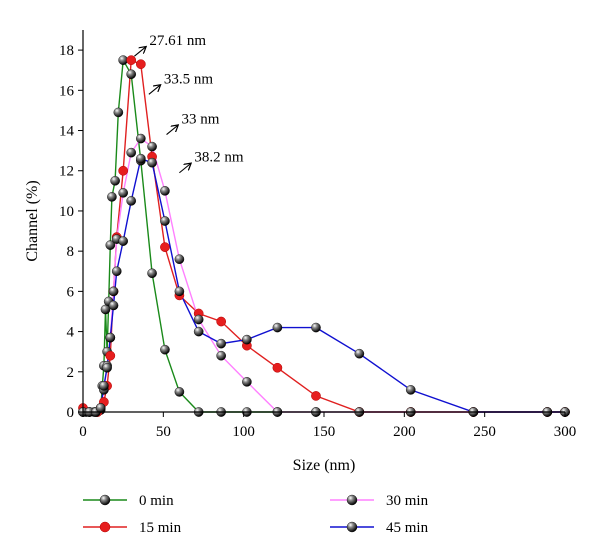 The height and width of the screenshot is (559, 600). What do you see at coordinates (163, 432) in the screenshot?
I see `x-tick-label: 50` at bounding box center [163, 432].